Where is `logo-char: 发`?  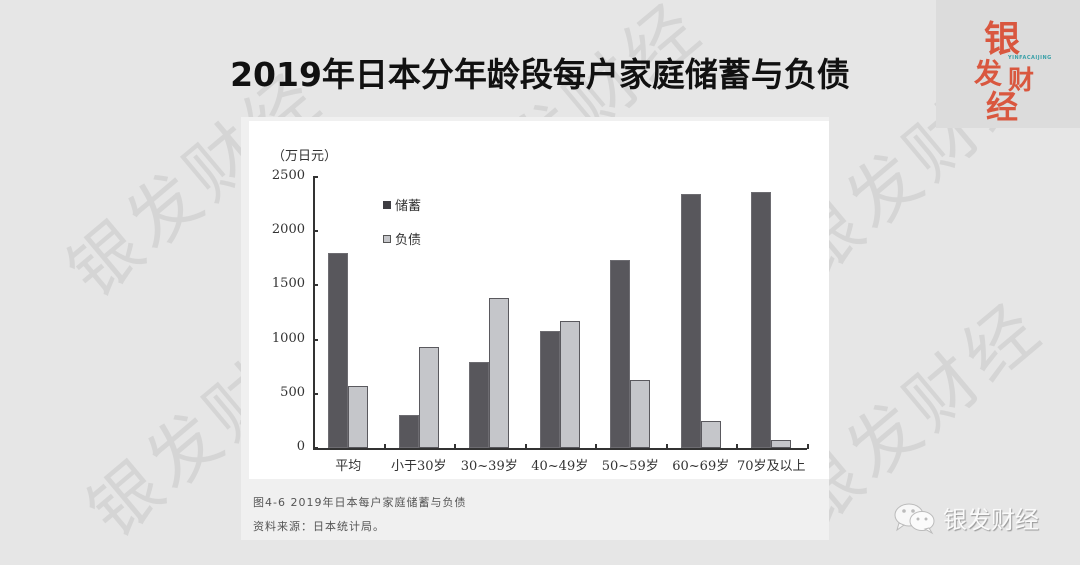 logo-char: 发 is located at coordinates (988, 73).